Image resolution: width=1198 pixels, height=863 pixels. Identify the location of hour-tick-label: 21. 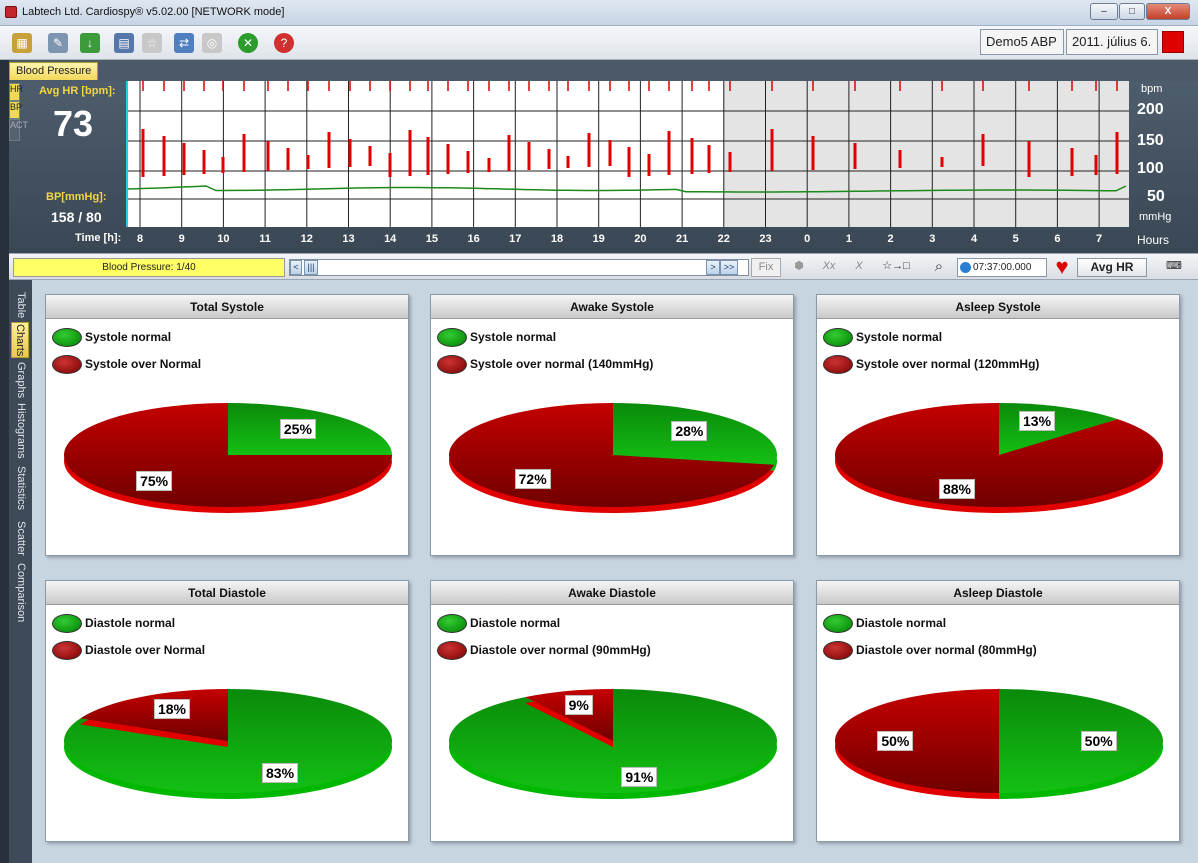
(682, 239).